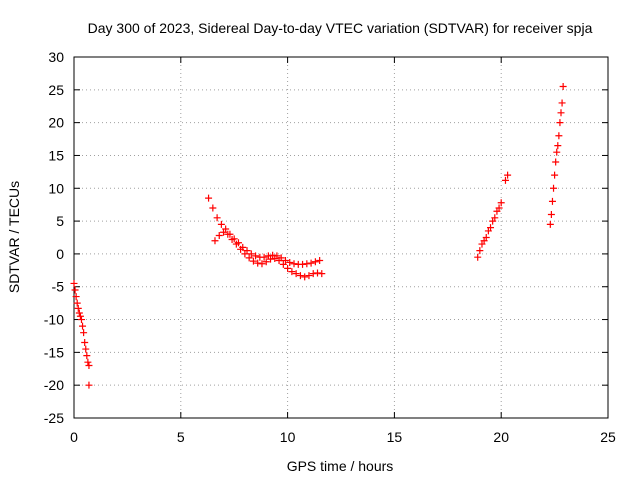 The width and height of the screenshot is (640, 480). Describe the element at coordinates (14, 237) in the screenshot. I see `y-axis-label: SDTVAR / TECUs` at that location.